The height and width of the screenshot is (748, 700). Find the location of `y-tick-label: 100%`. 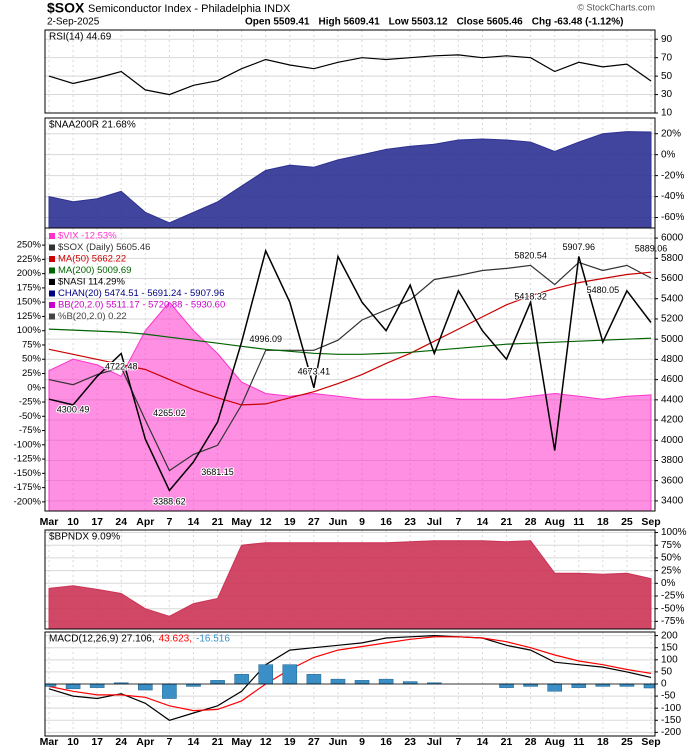

y-tick-label: 100% is located at coordinates (674, 532).